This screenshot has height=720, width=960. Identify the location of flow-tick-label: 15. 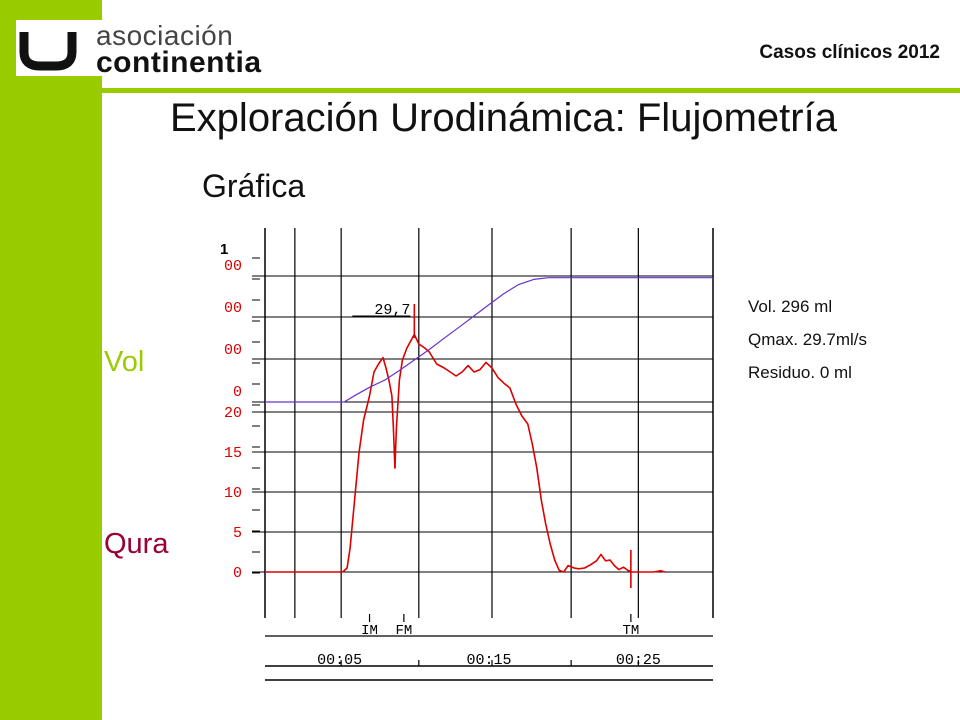
(233, 453).